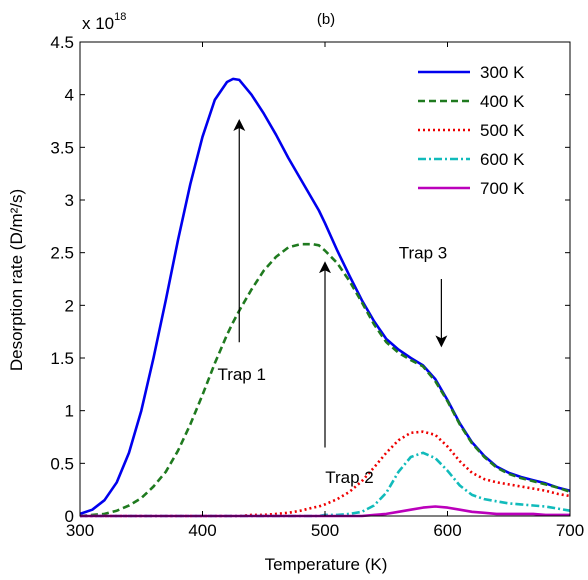  What do you see at coordinates (69, 200) in the screenshot?
I see `y-tick-label: 3` at bounding box center [69, 200].